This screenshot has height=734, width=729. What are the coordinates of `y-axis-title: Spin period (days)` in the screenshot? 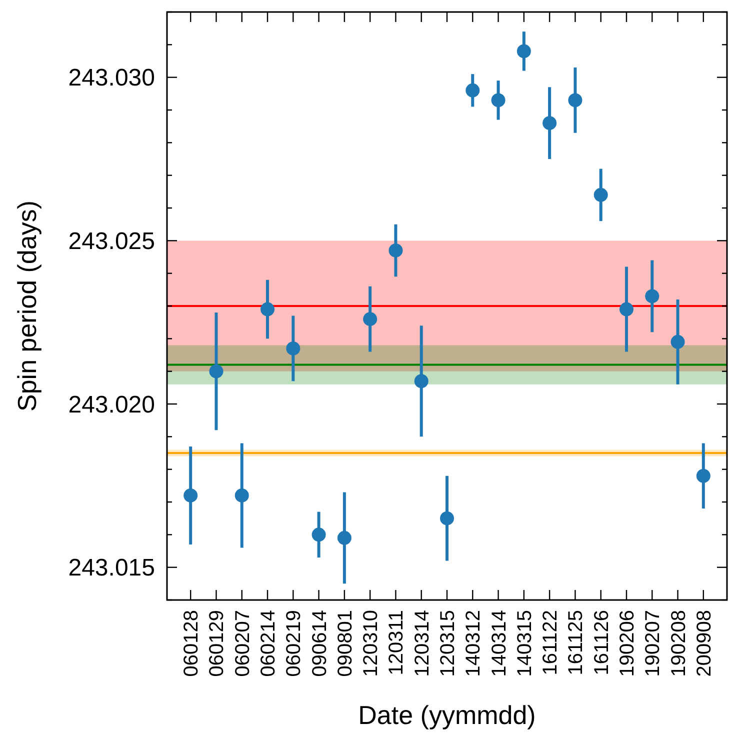 It's located at (27, 306).